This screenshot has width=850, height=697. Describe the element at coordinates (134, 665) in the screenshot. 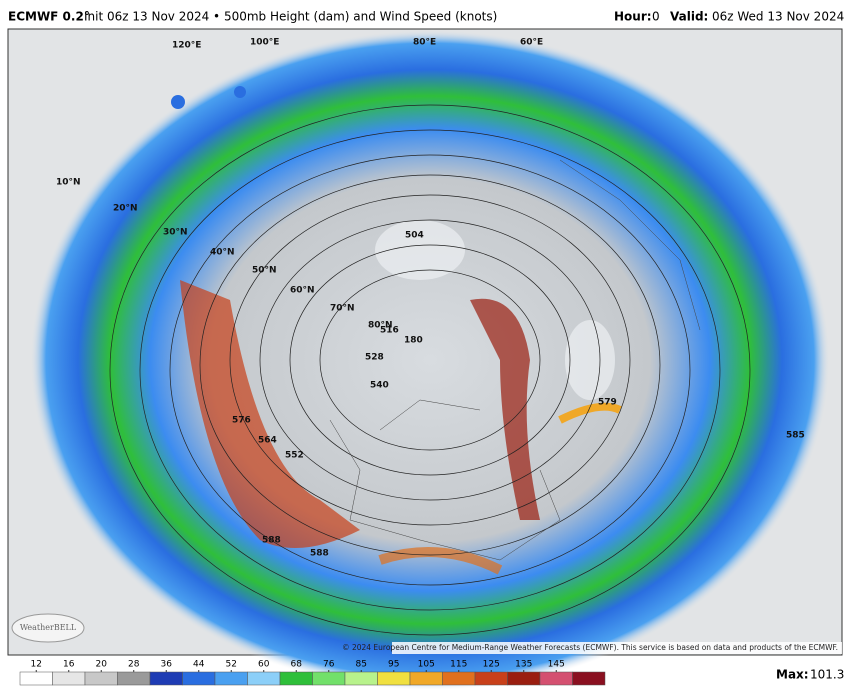

I see `tick-label: 28` at that location.